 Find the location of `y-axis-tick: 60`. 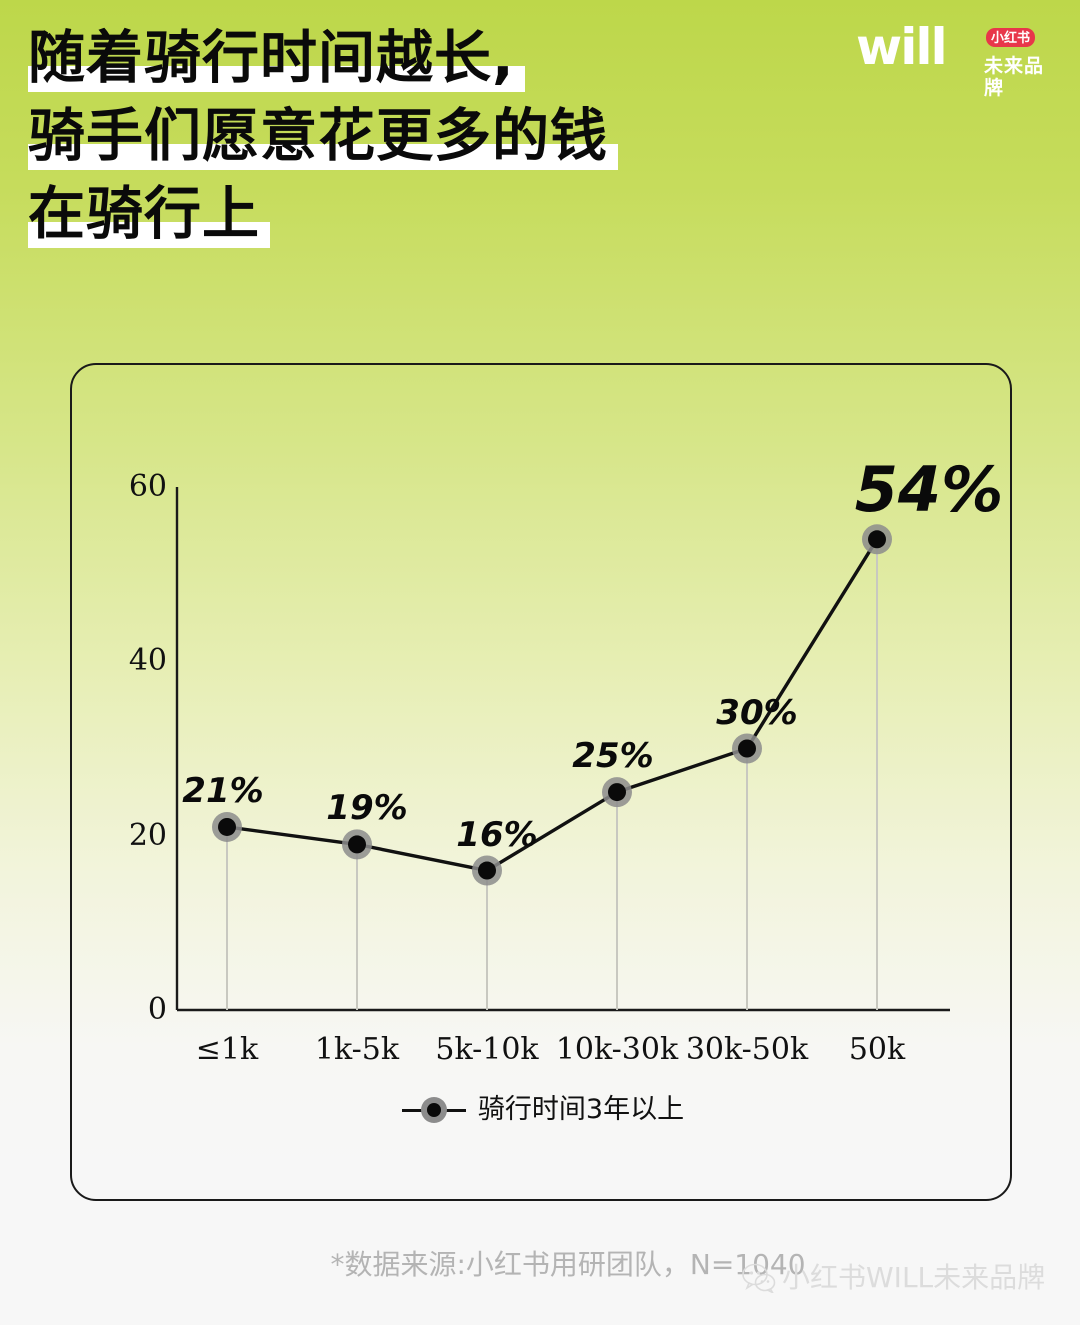

y-axis-tick: 60 is located at coordinates (147, 486).